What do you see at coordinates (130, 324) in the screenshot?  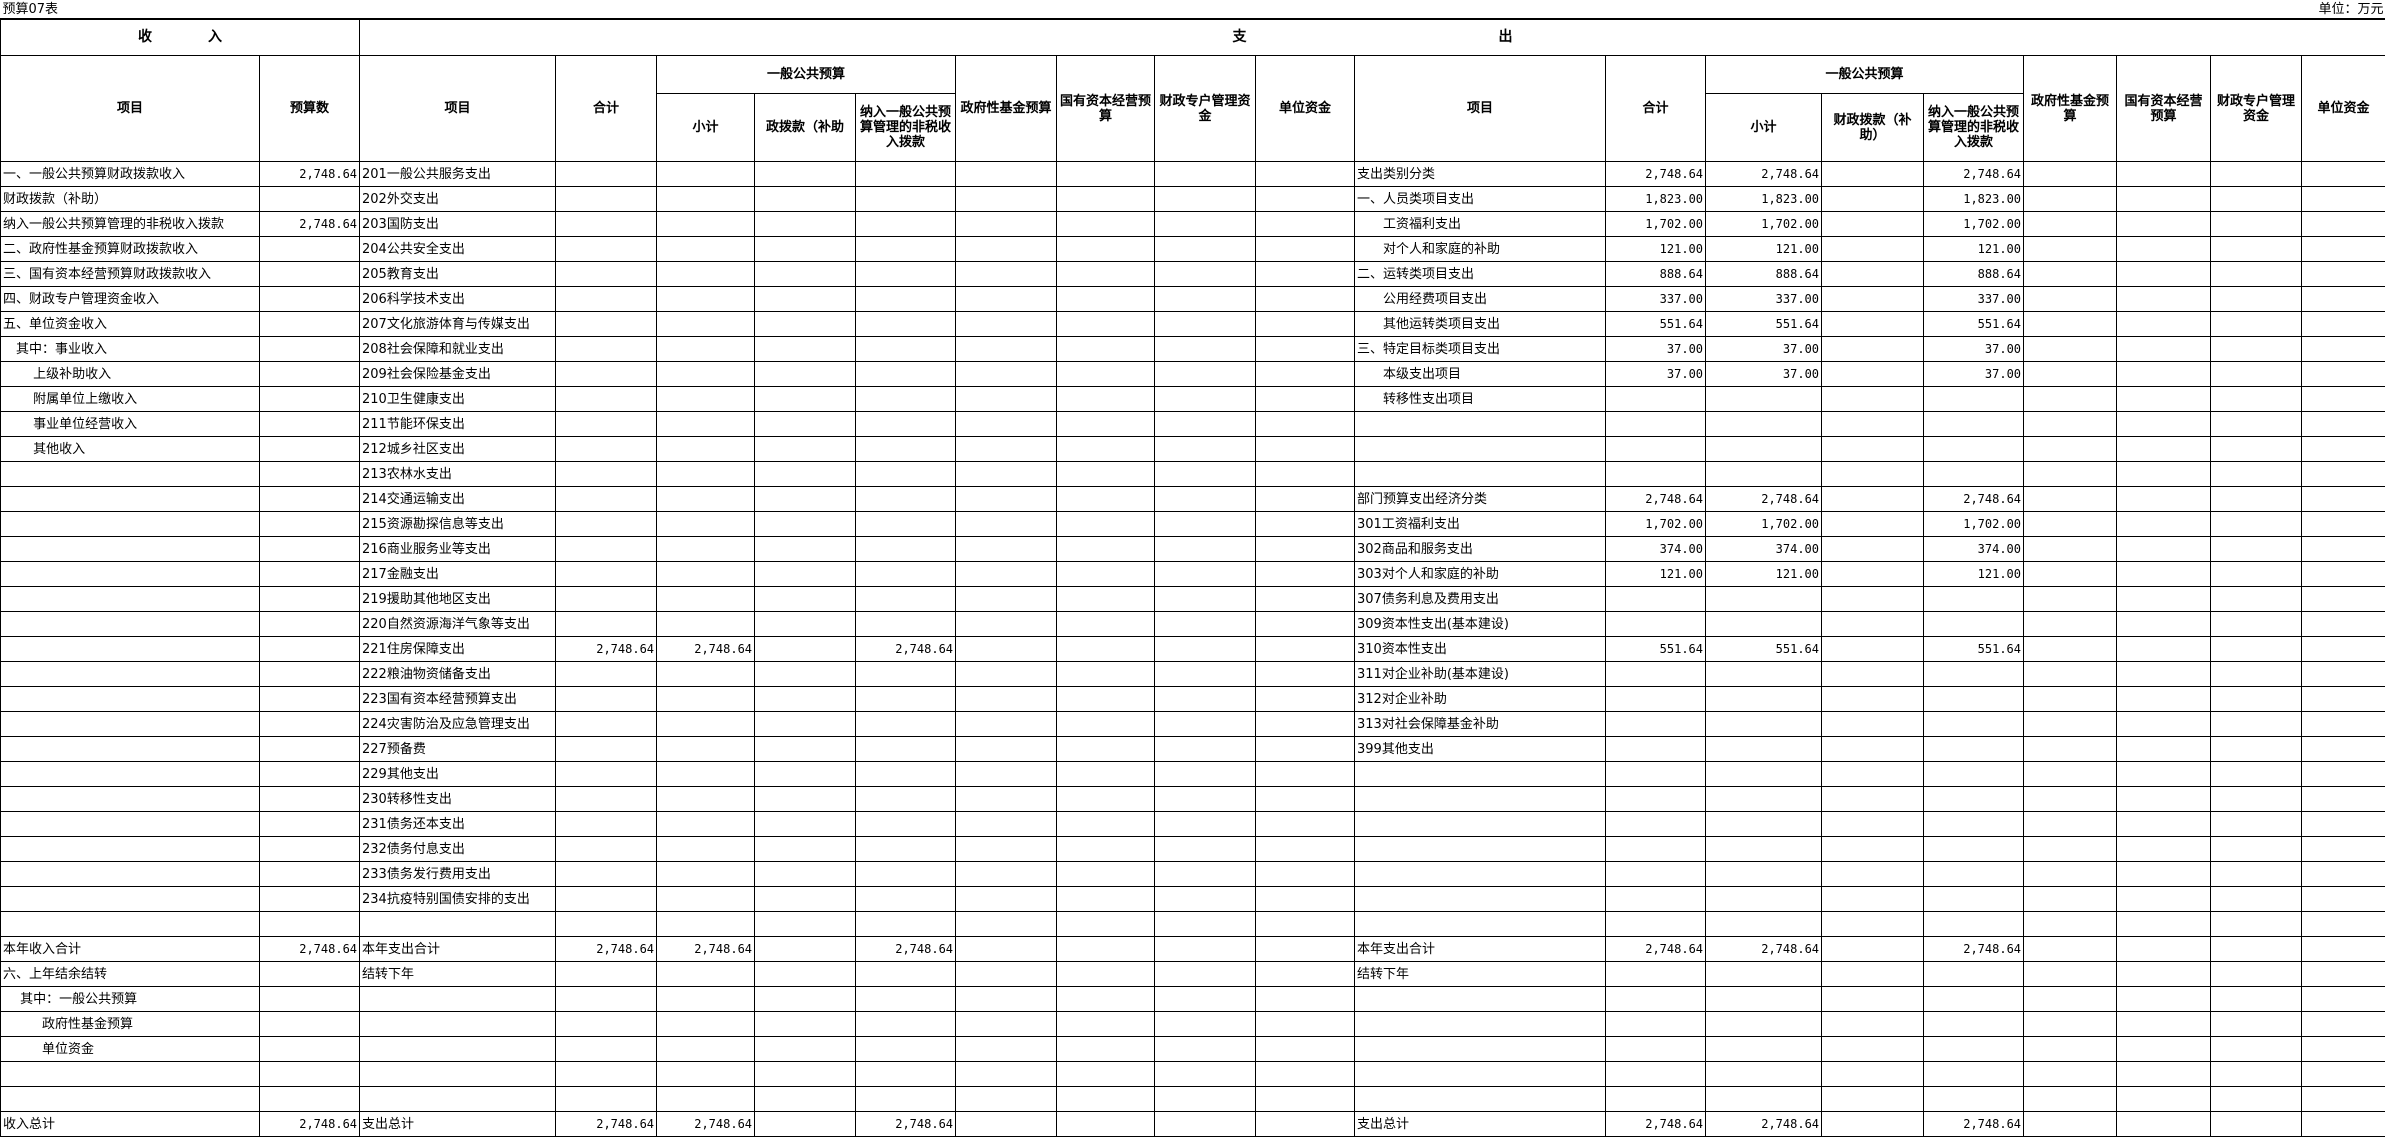 I see `income-item-cell: 五、单位资金收入` at bounding box center [130, 324].